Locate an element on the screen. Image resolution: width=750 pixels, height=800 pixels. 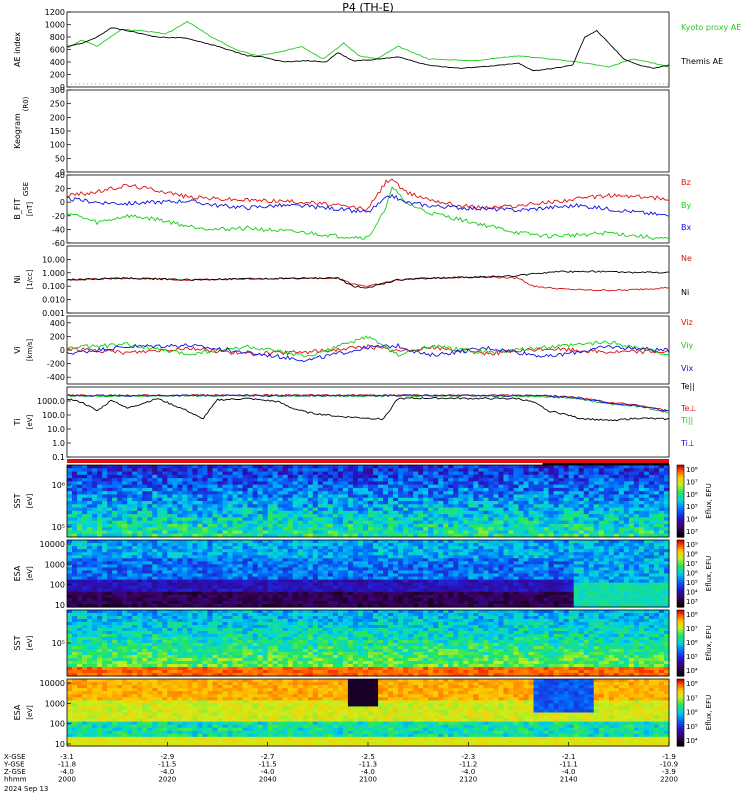
y-tick-label: 10⁵ is located at coordinates (58, 527).